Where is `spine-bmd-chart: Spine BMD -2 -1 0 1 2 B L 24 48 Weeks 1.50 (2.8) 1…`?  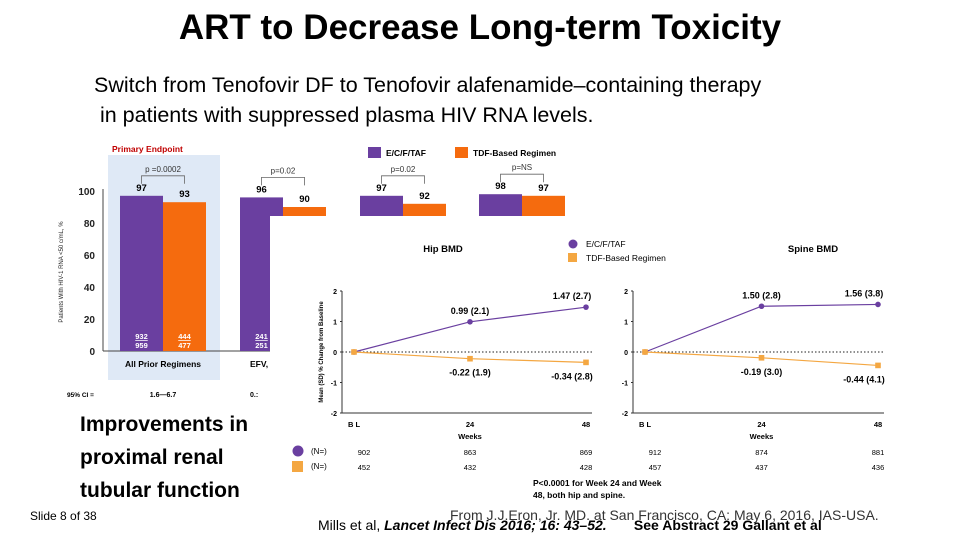
spine-bmd-chart: Spine BMD -2 -1 0 1 2 B L 24 48 Weeks 1.50 (2.8) 1… is located at coordinates (753, 342).